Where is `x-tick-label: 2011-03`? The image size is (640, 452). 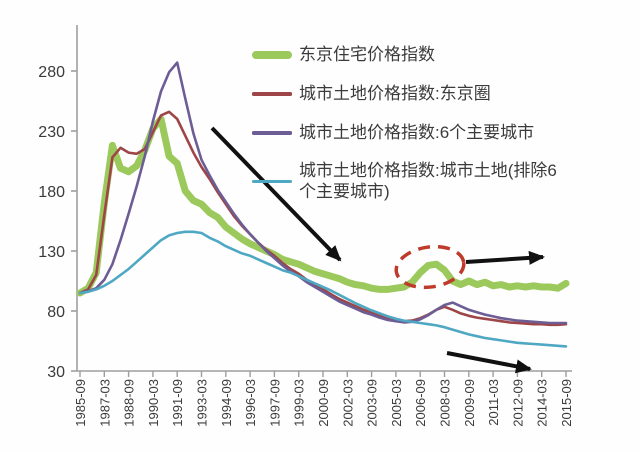 x-tick-label: 2011-03 is located at coordinates (493, 402).